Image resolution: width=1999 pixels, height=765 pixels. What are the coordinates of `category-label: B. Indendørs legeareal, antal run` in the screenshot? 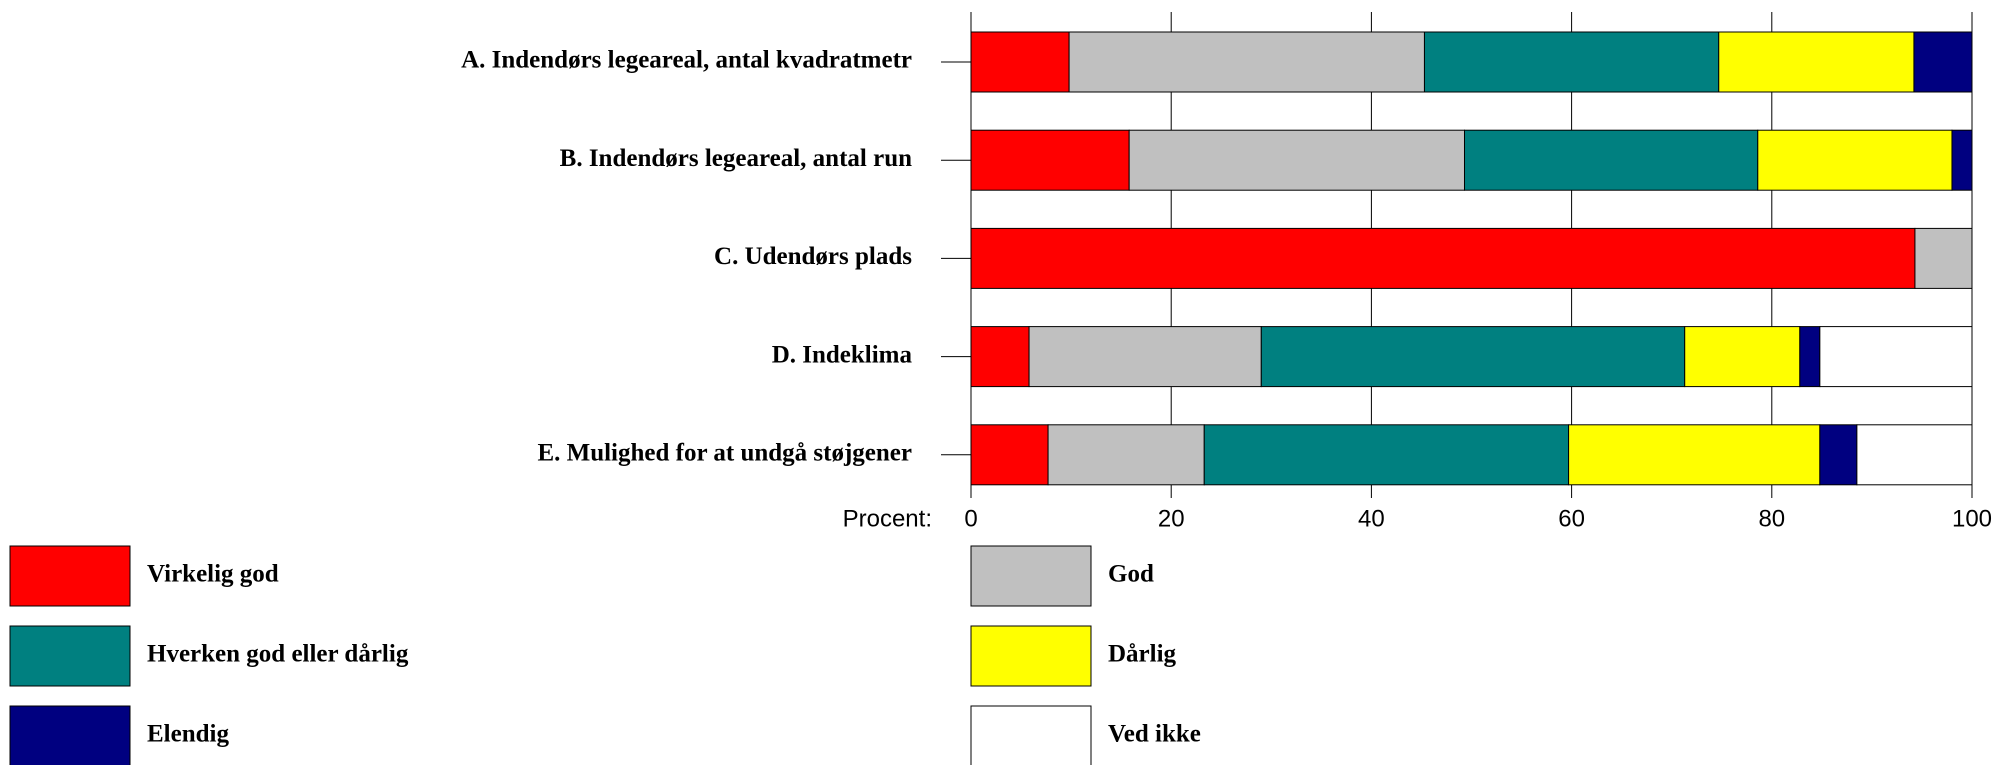 It's located at (736, 158).